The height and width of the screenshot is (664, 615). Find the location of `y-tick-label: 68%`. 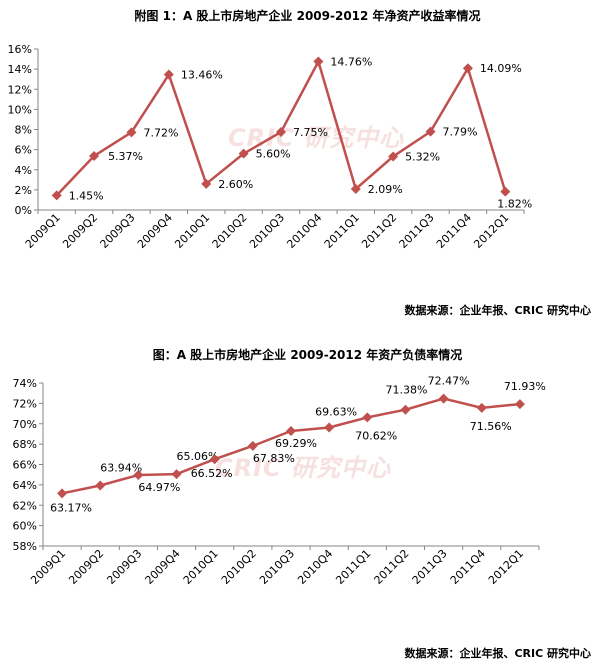

y-tick-label: 68% is located at coordinates (25, 444).